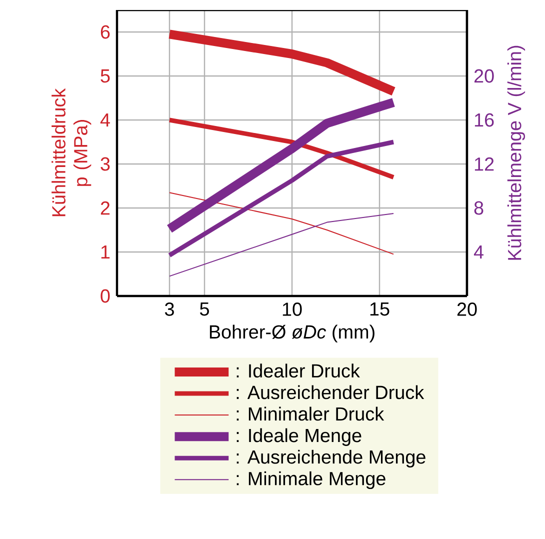  What do you see at coordinates (298, 371) in the screenshot?
I see `legend-label: : Idealer Druck` at bounding box center [298, 371].